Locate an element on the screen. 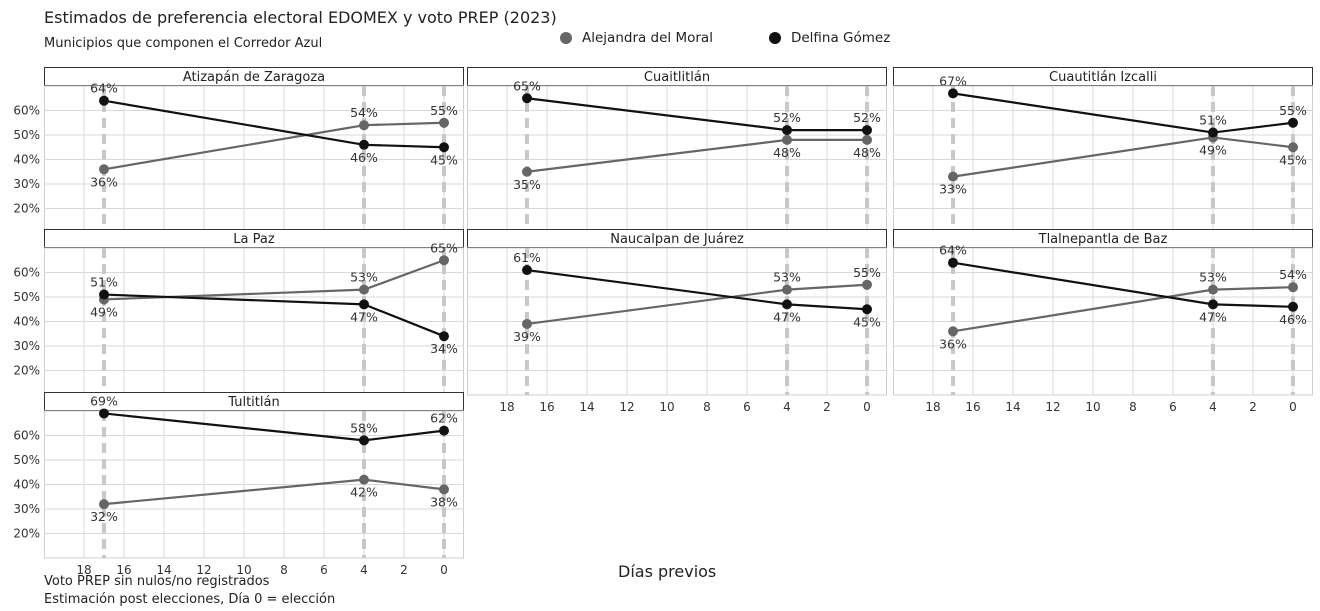  facet-title: Naucalpan de Juárez is located at coordinates (677, 239).